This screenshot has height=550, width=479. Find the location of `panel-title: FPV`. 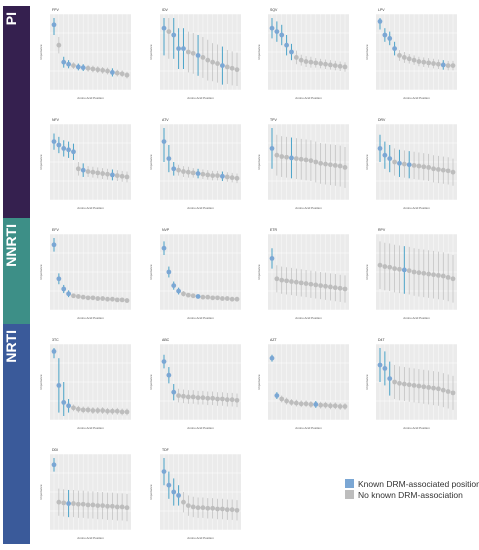

panel-title: FPV is located at coordinates (55, 10).